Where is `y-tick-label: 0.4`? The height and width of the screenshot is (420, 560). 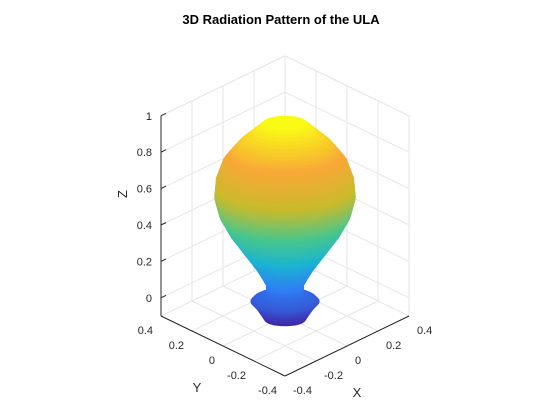
y-tick-label: 0.4 is located at coordinates (145, 331).